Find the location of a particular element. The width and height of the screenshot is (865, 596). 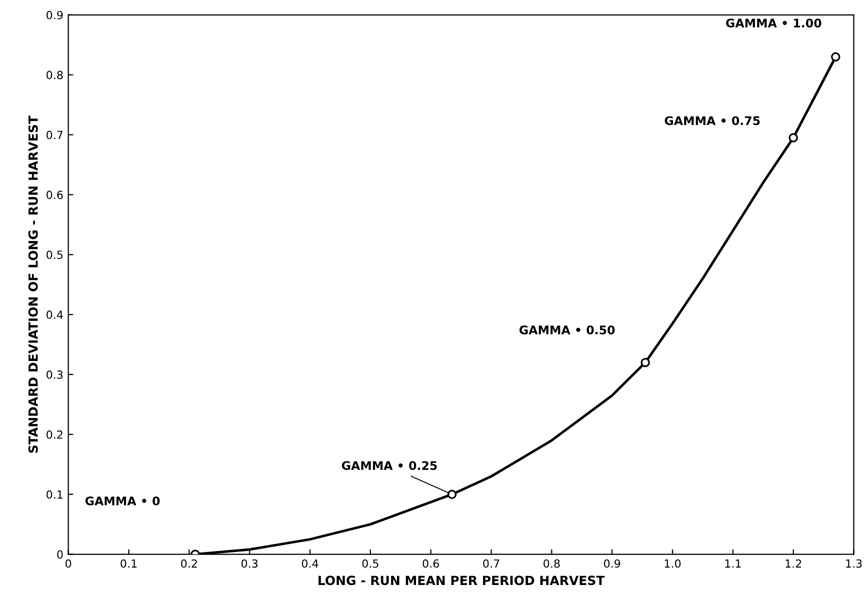

x-tick-label: 1.0 is located at coordinates (672, 563).